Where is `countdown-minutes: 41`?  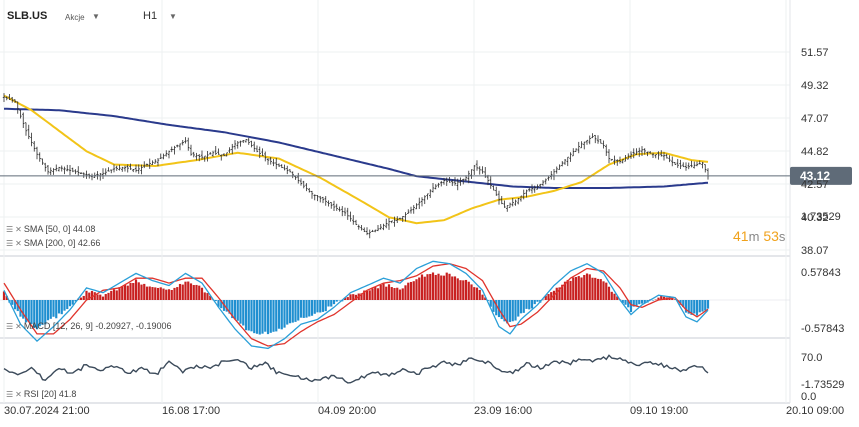 countdown-minutes: 41 is located at coordinates (741, 236).